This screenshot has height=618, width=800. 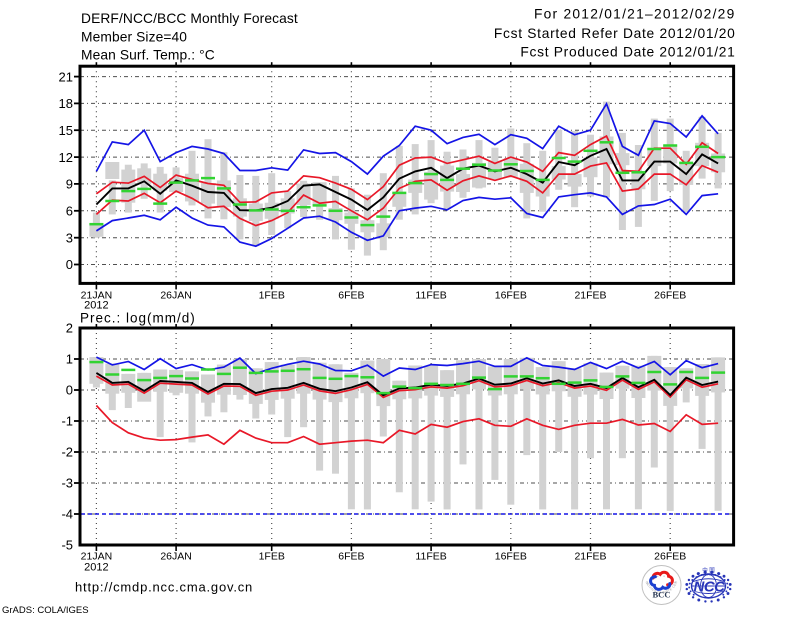 What do you see at coordinates (67, 514) in the screenshot?
I see `svg-text: -4` at bounding box center [67, 514].